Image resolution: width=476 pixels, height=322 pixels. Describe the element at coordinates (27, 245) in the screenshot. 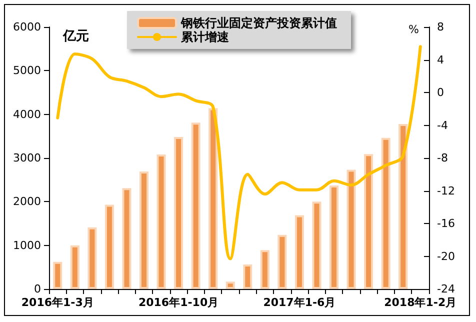

I see `y-tick-label: 1000` at that location.